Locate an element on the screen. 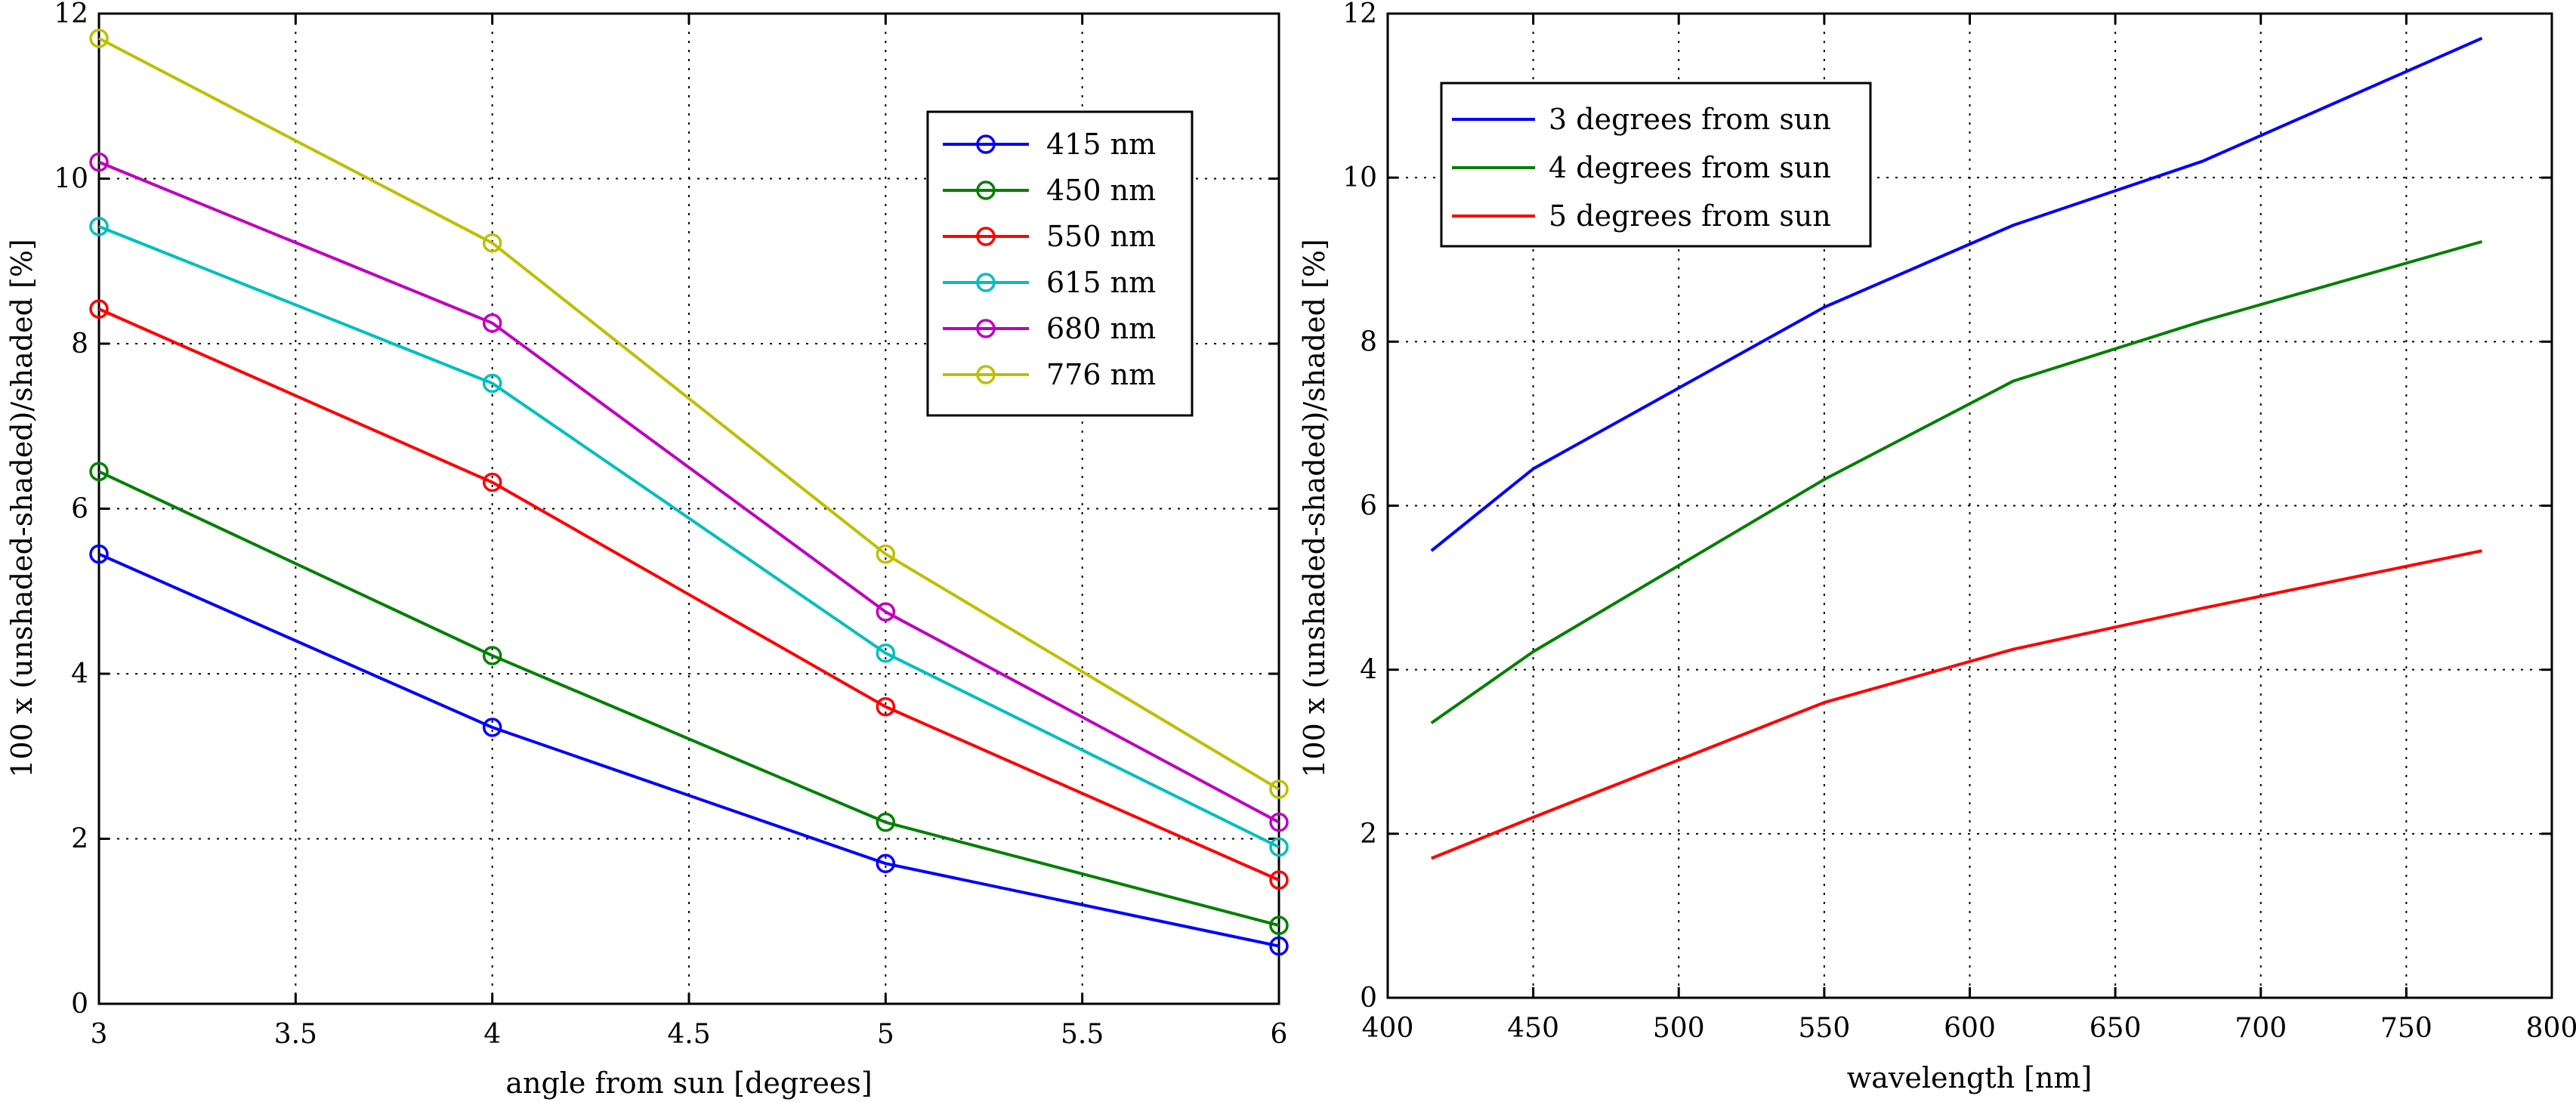 This screenshot has width=2576, height=1102. legend-label-776-nm: 776 nm is located at coordinates (1101, 375).